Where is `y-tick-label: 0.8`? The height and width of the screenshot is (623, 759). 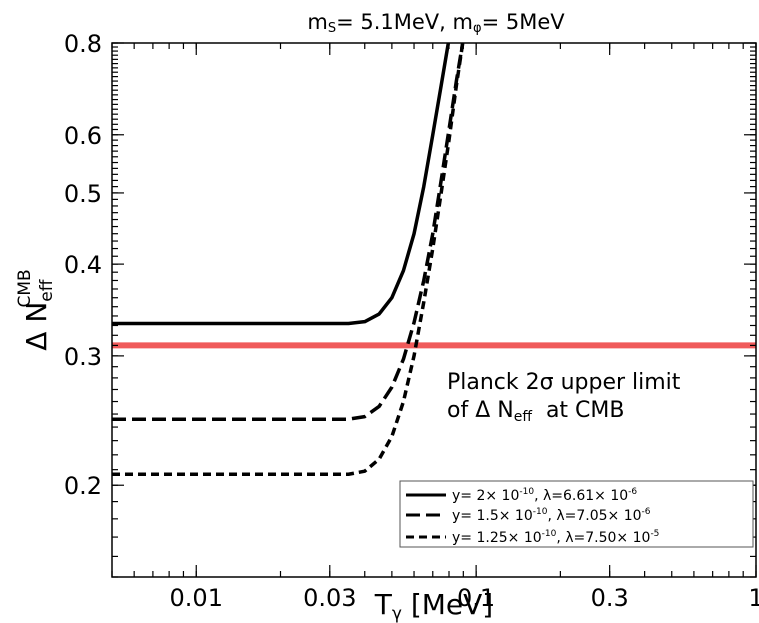 y-tick-label: 0.8 is located at coordinates (83, 44).